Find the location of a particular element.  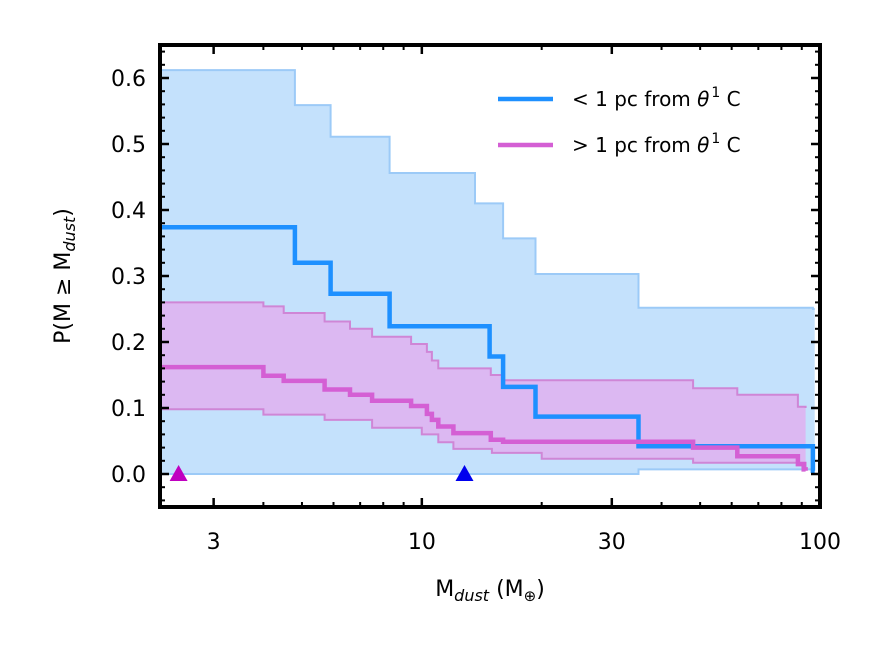

series-1-band-lower-edge is located at coordinates (487, 471).